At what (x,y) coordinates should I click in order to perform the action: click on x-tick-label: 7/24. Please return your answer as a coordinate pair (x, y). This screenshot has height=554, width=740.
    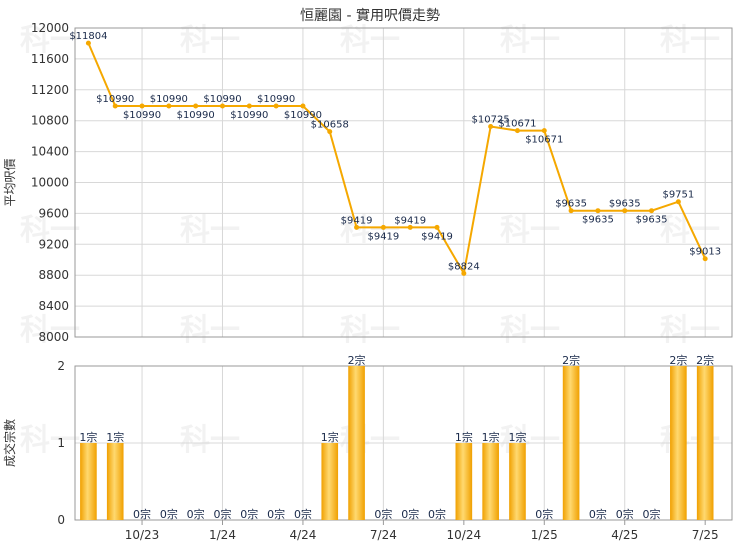
    Looking at the image, I should click on (383, 535).